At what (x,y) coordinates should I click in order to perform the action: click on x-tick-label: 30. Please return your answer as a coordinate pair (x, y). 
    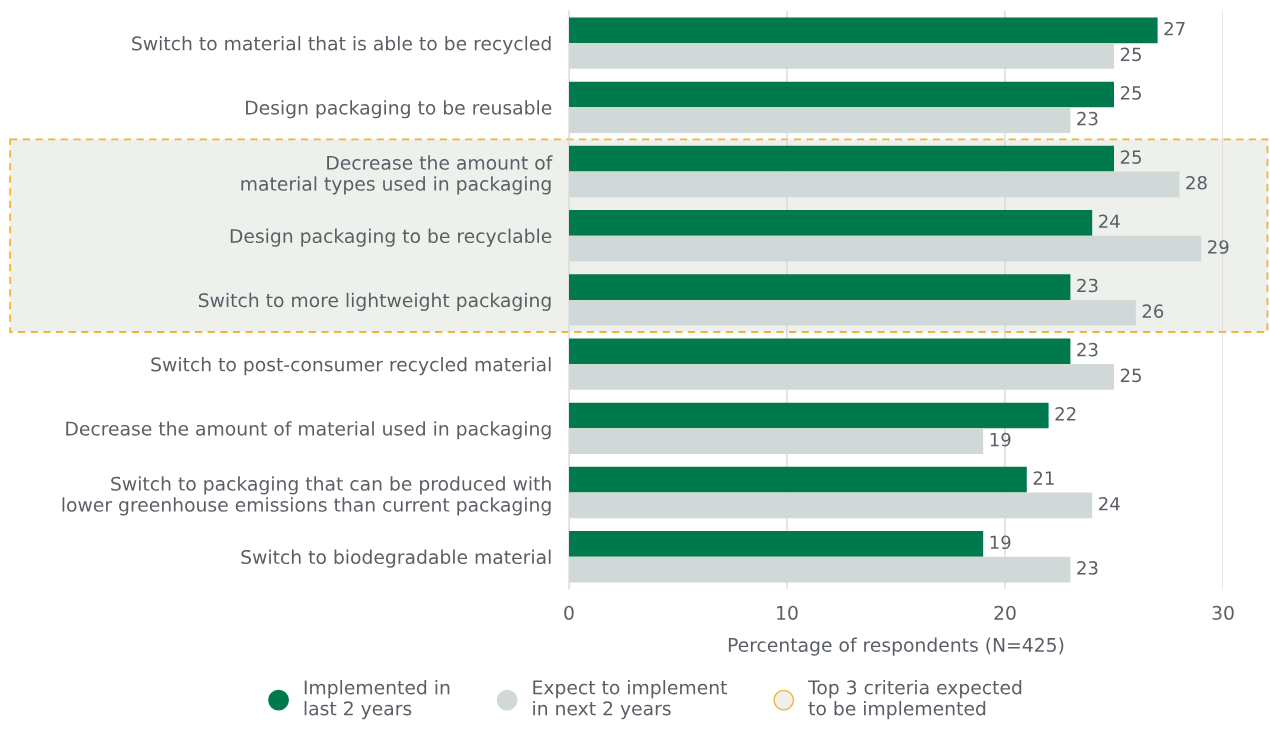
    Looking at the image, I should click on (1223, 612).